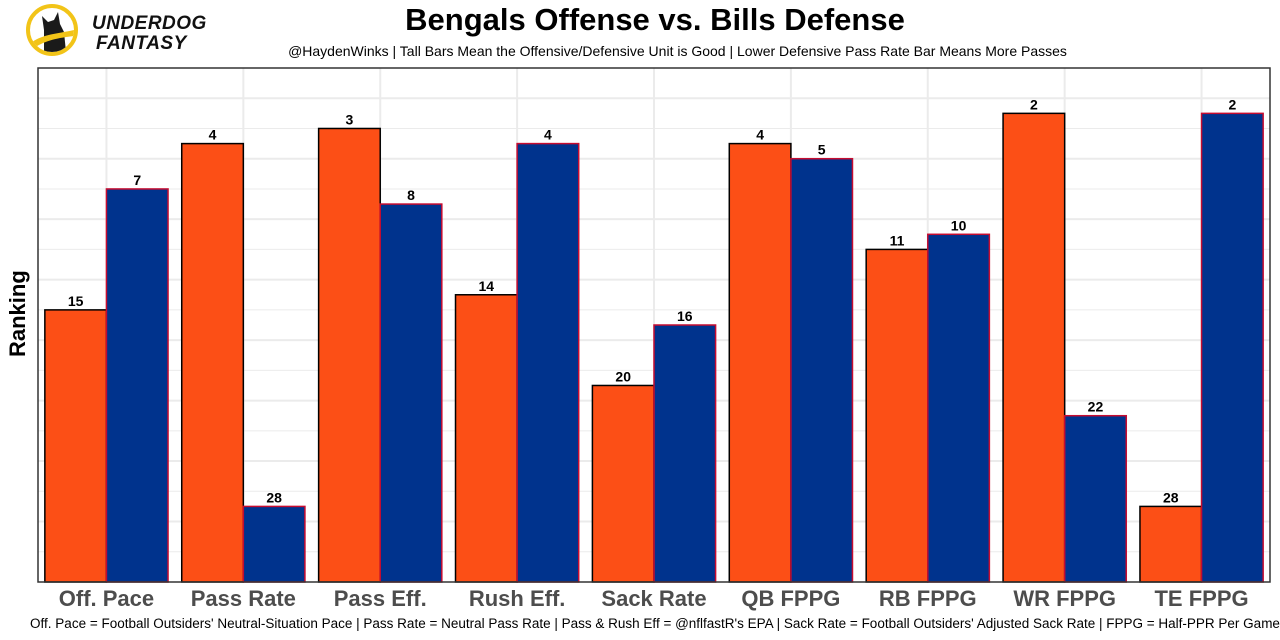 This screenshot has height=640, width=1280. What do you see at coordinates (1201, 598) in the screenshot?
I see `x-tick-label: TE FPPG` at bounding box center [1201, 598].